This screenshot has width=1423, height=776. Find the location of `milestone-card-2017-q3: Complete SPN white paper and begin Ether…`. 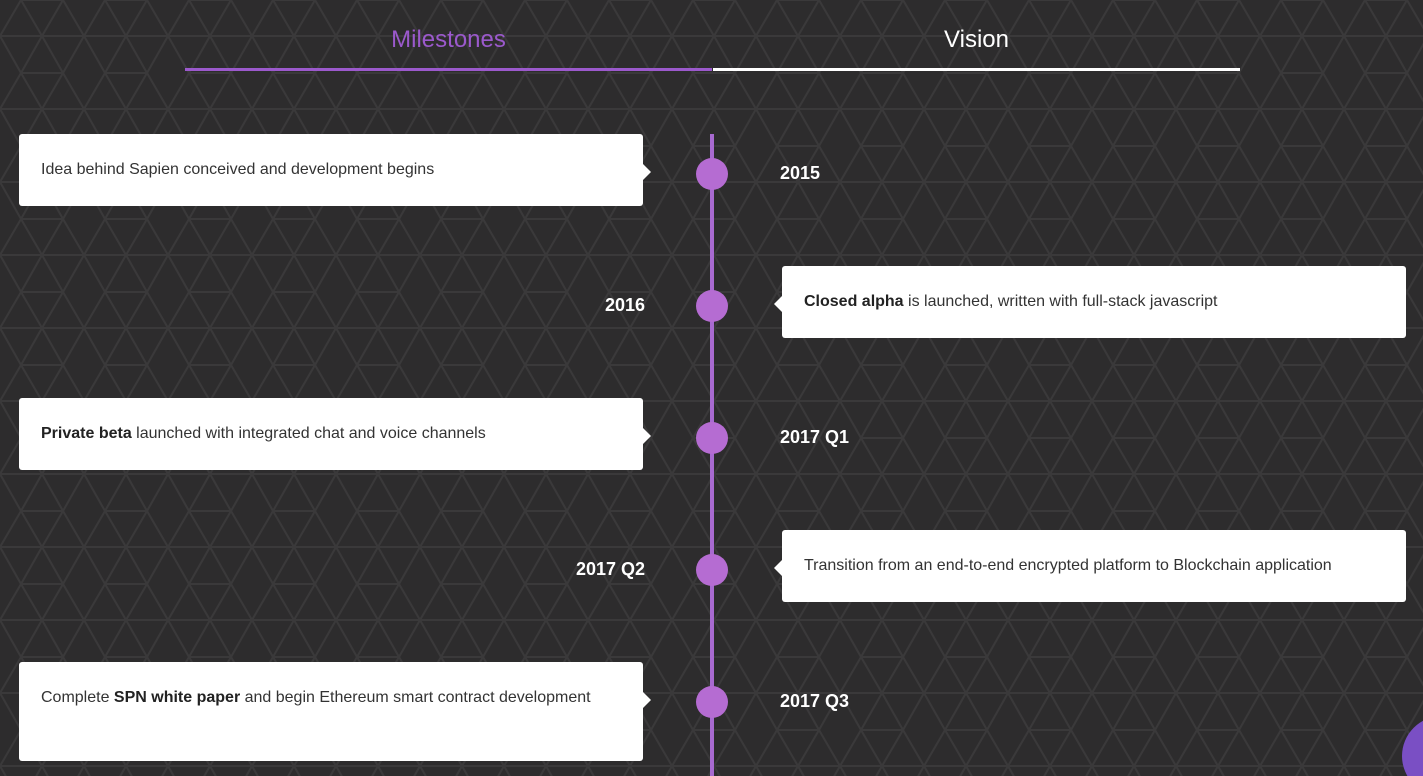

milestone-card-2017-q3: Complete SPN white paper and begin Ether… is located at coordinates (335, 711).